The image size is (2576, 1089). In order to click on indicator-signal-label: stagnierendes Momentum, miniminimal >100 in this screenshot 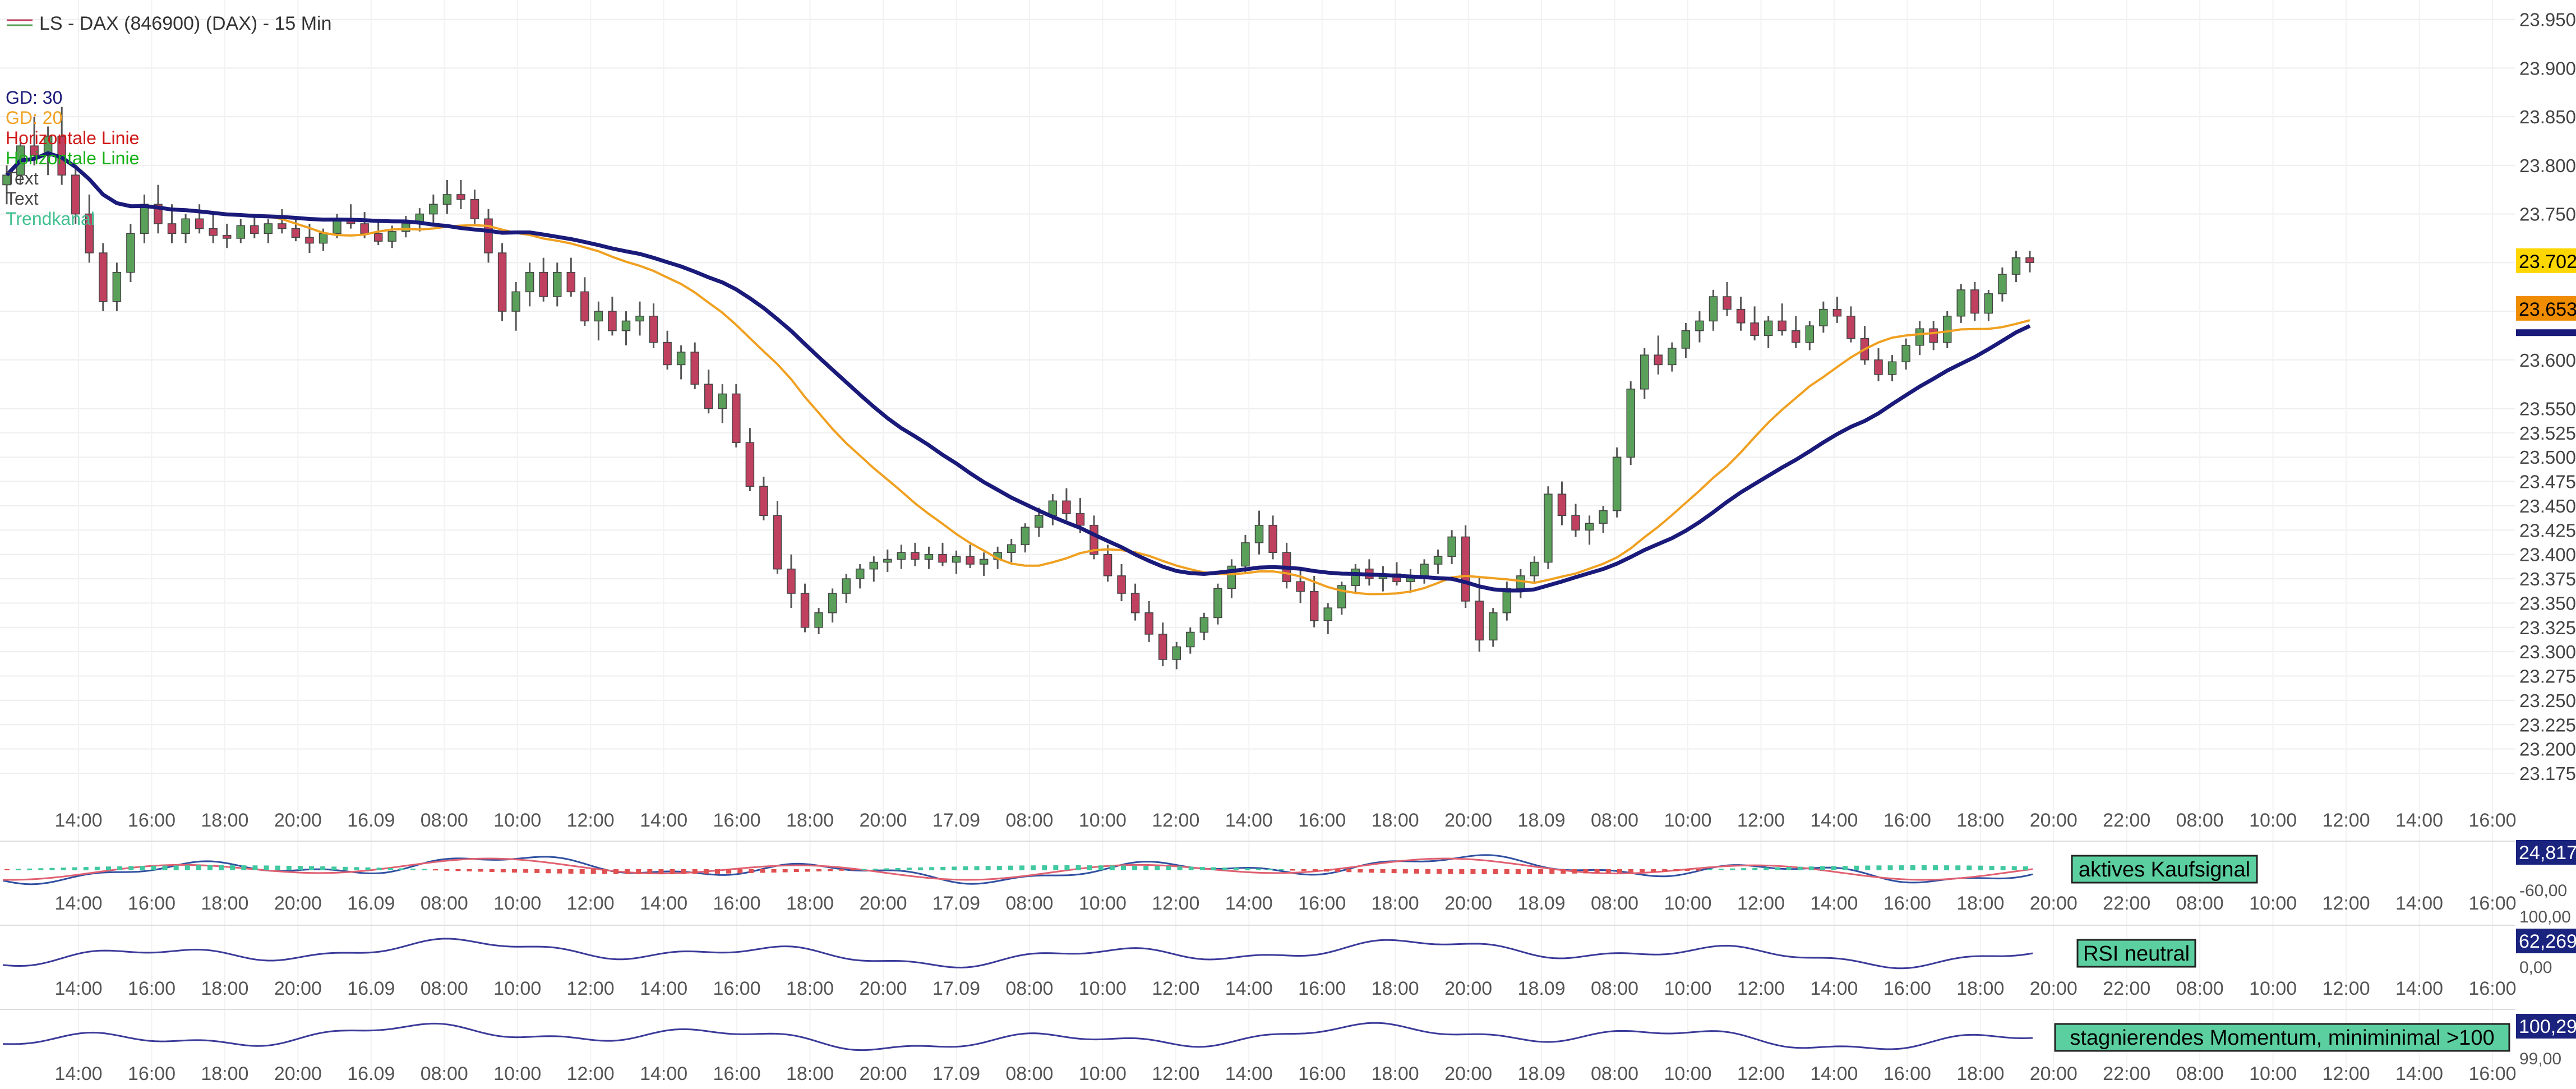, I will do `click(2282, 1037)`.